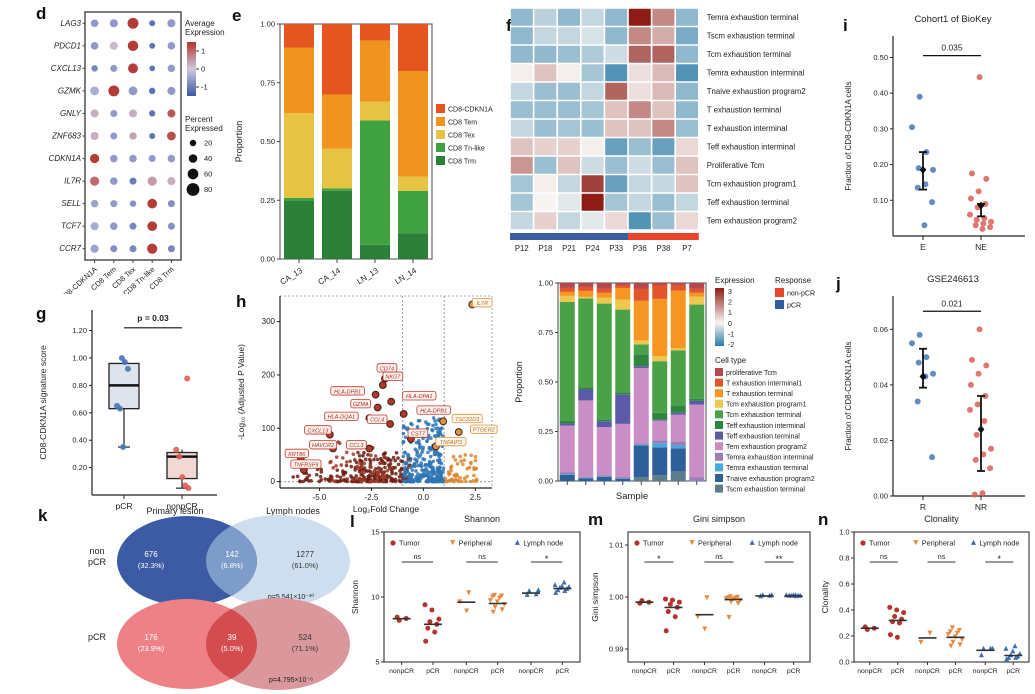 Image resolution: width=1035 pixels, height=694 pixels. What do you see at coordinates (205, 32) in the screenshot?
I see `legend-title: Expression` at bounding box center [205, 32].